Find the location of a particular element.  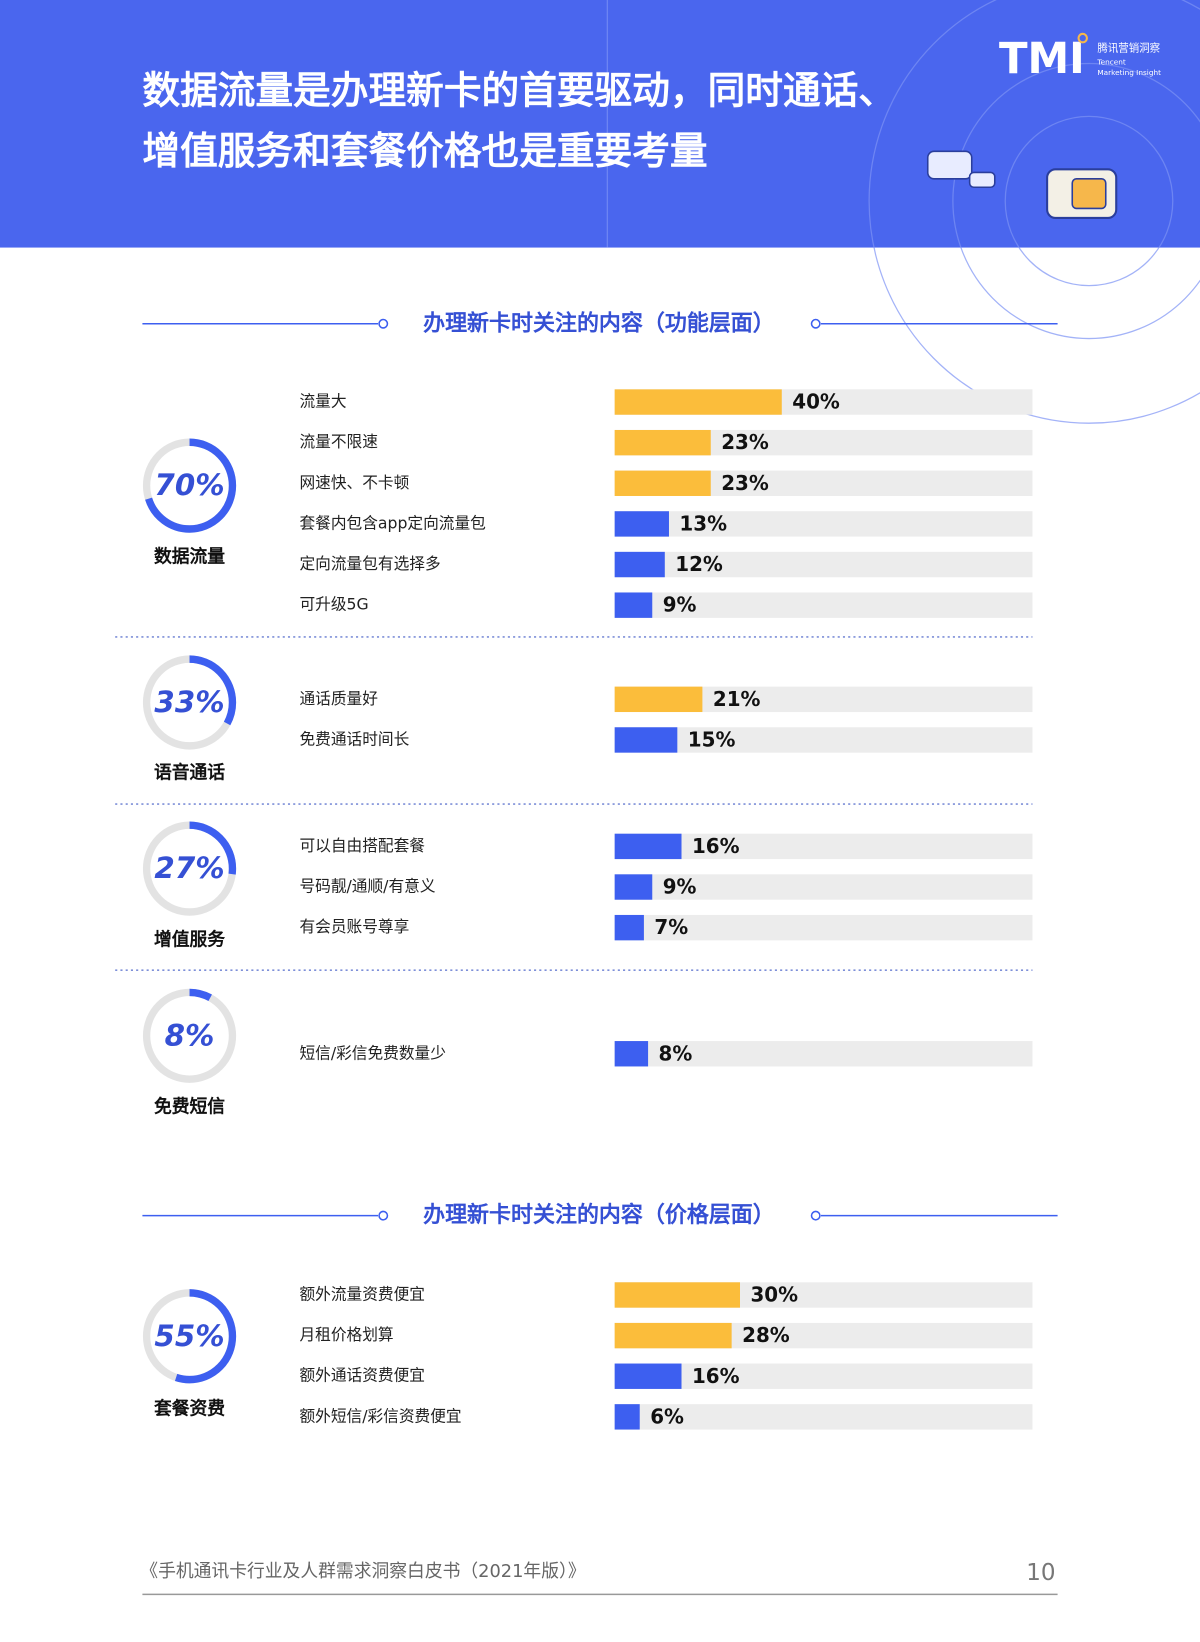

section-heading: 办理新卡时关注的内容（功能层面） is located at coordinates (599, 323).